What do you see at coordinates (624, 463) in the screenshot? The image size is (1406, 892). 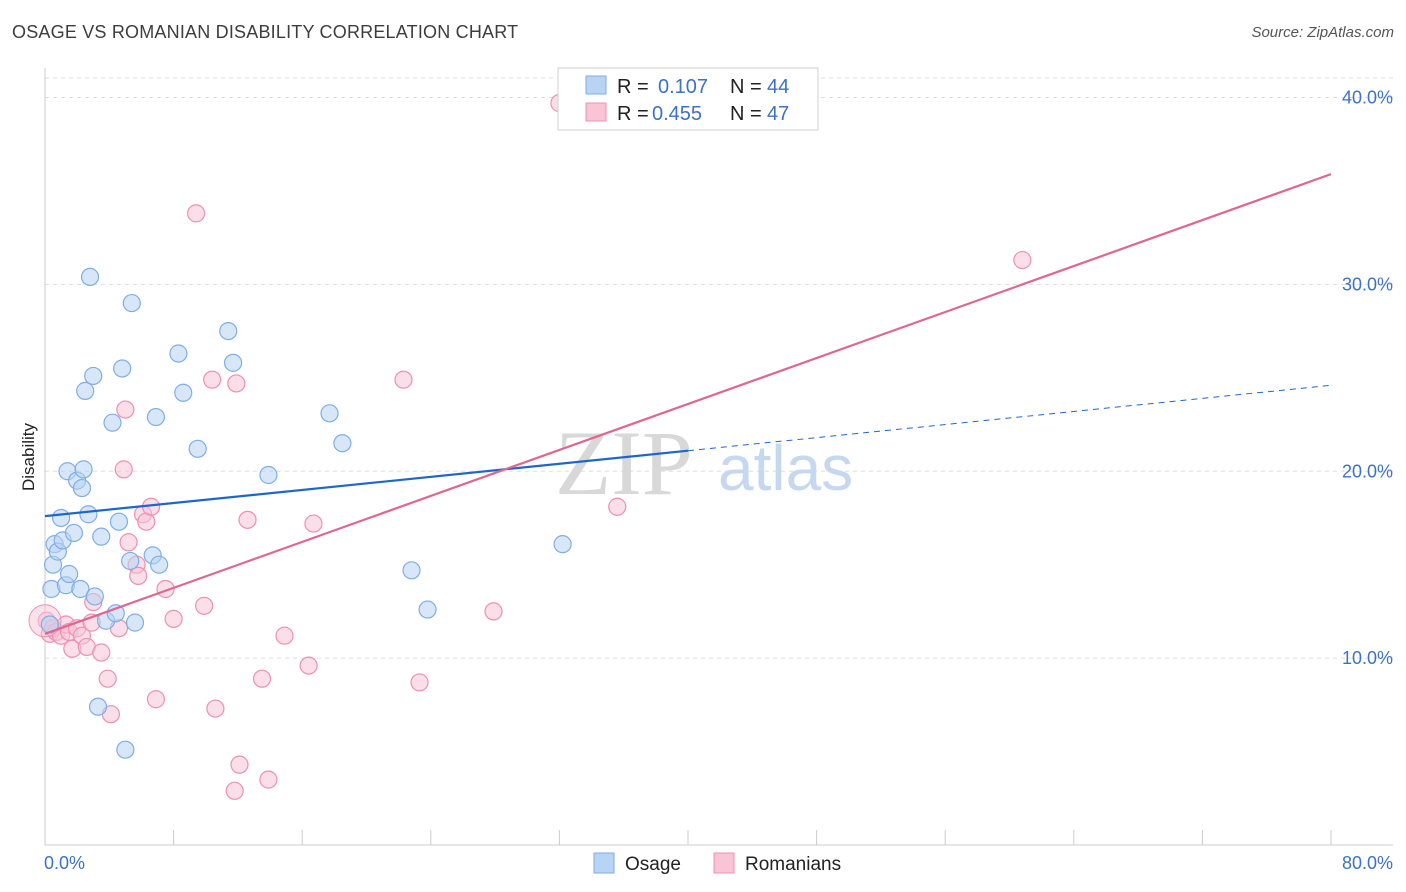 I see `watermark-zip: ZIP` at bounding box center [624, 463].